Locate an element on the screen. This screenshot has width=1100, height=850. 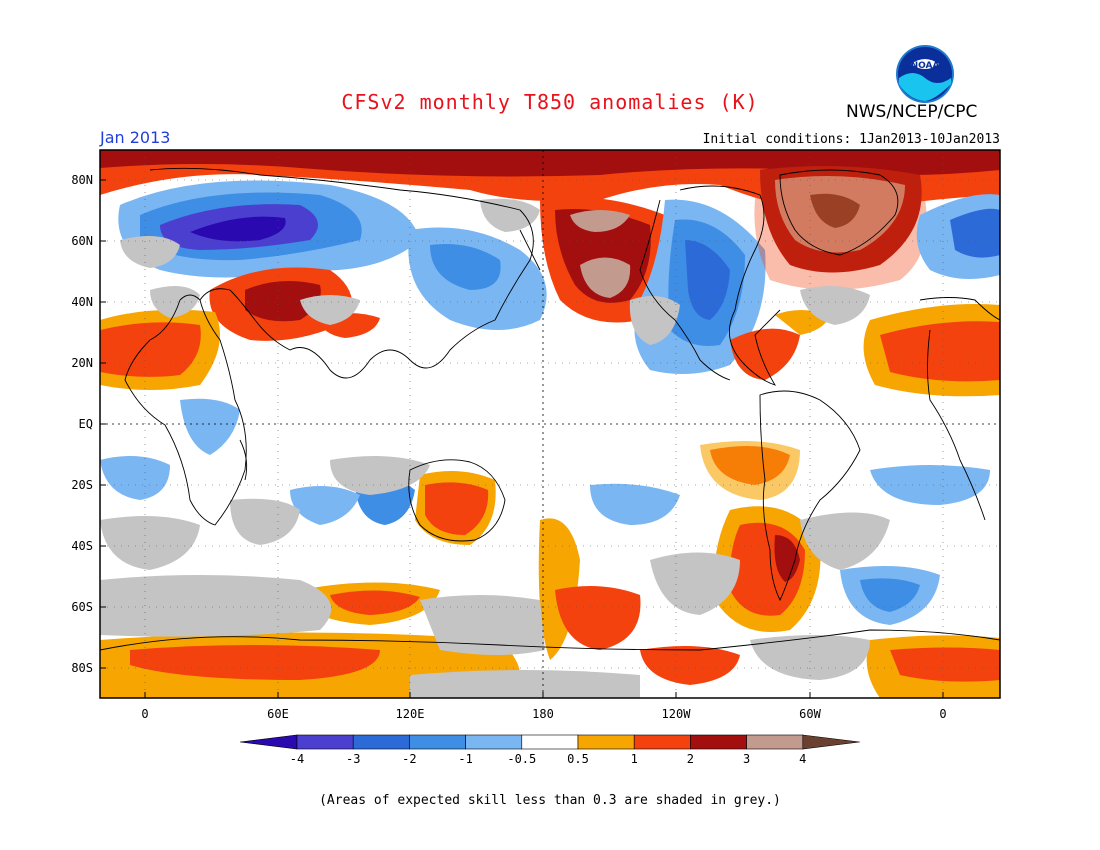
initial-conditions-label: Initial conditions: 1Jan2013-10Jan2013 is located at coordinates (851, 139).